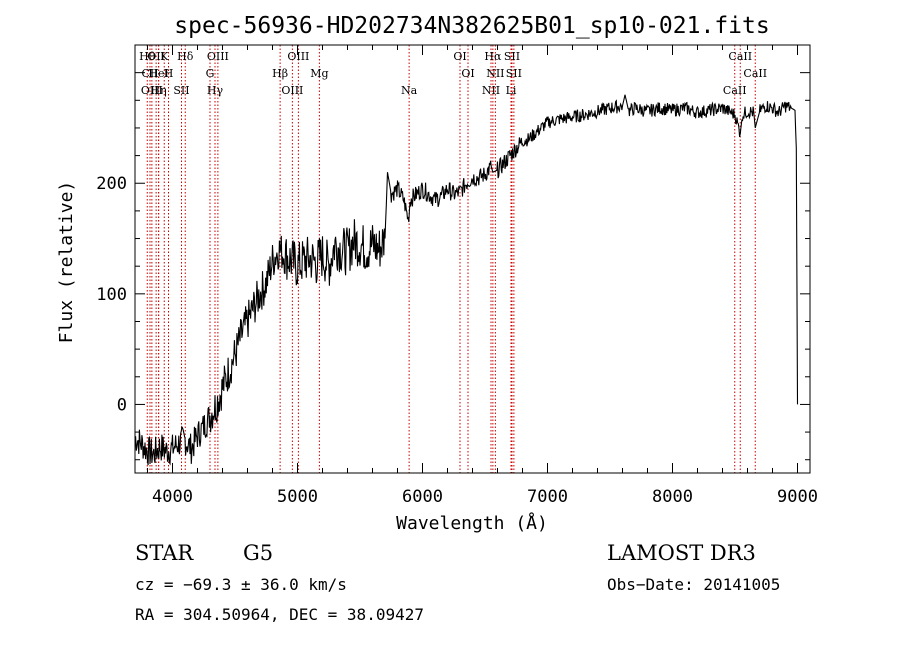 Image resolution: width=900 pixels, height=649 pixels. I want to click on survey-name: LAMOST DR3, so click(681, 553).